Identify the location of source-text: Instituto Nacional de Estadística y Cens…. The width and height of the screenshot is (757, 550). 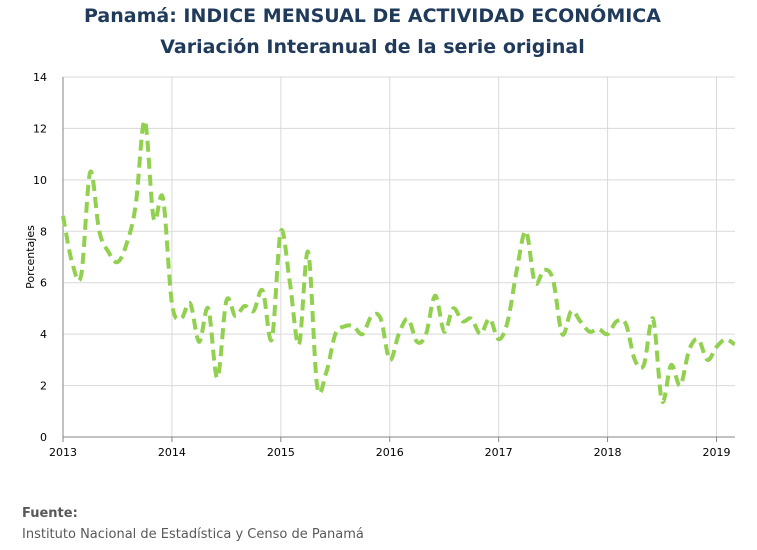
(193, 534).